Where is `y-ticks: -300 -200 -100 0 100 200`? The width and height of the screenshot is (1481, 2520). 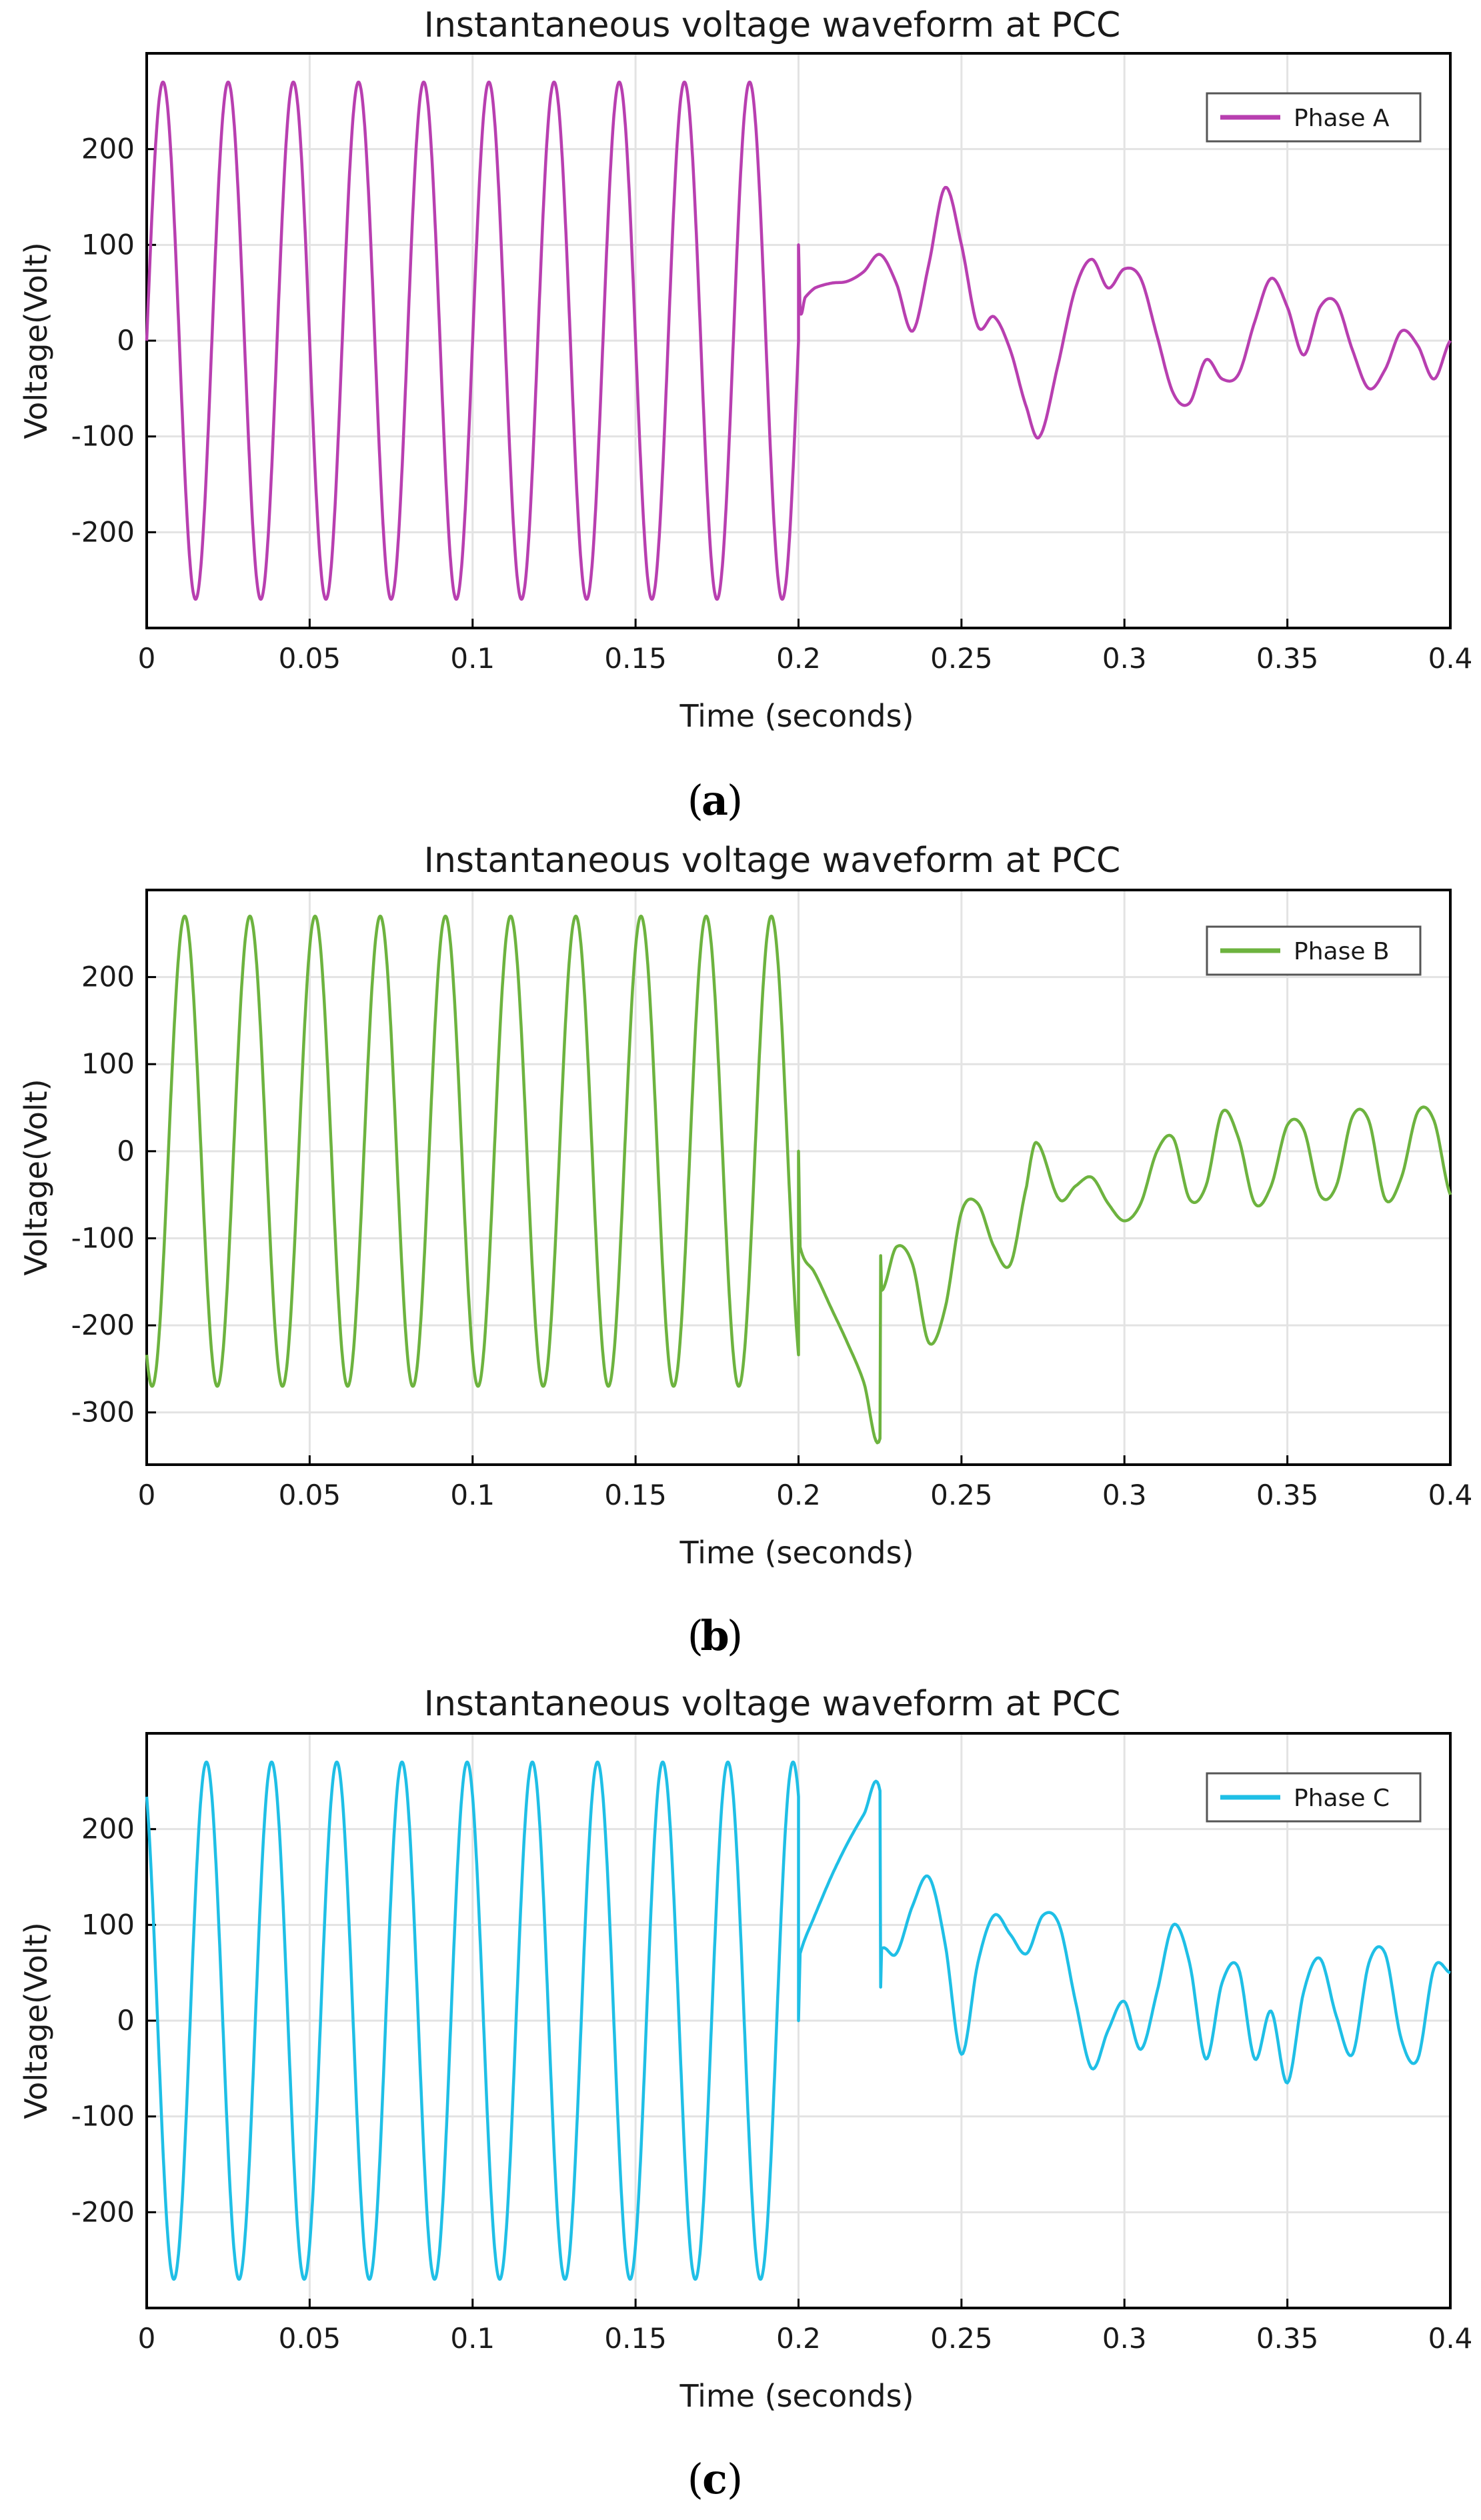 y-ticks: -300 -200 -100 0 100 200 is located at coordinates (114, 1195).